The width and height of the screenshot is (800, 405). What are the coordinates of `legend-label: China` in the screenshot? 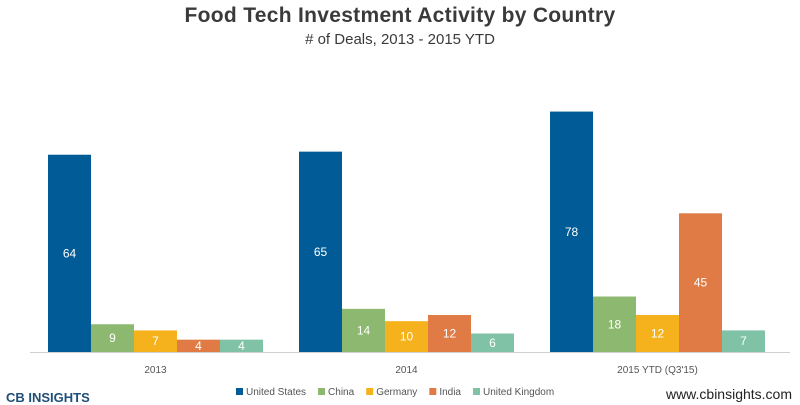 It's located at (341, 392).